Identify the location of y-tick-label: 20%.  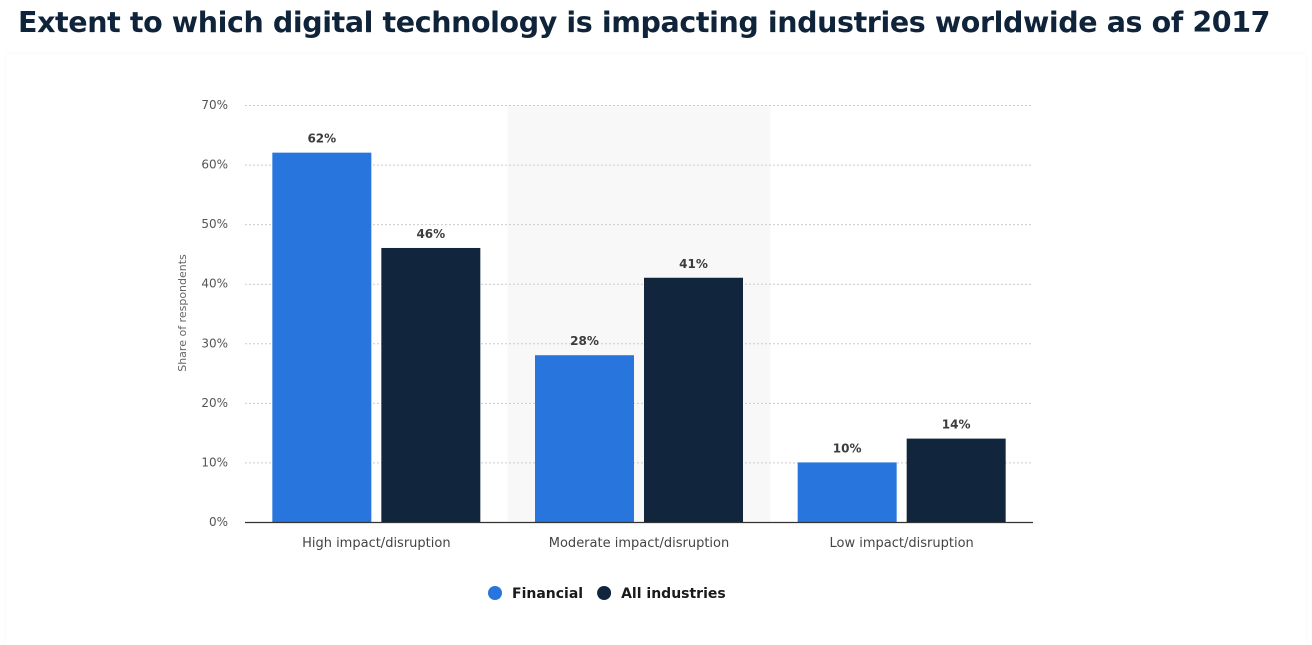
(214, 403).